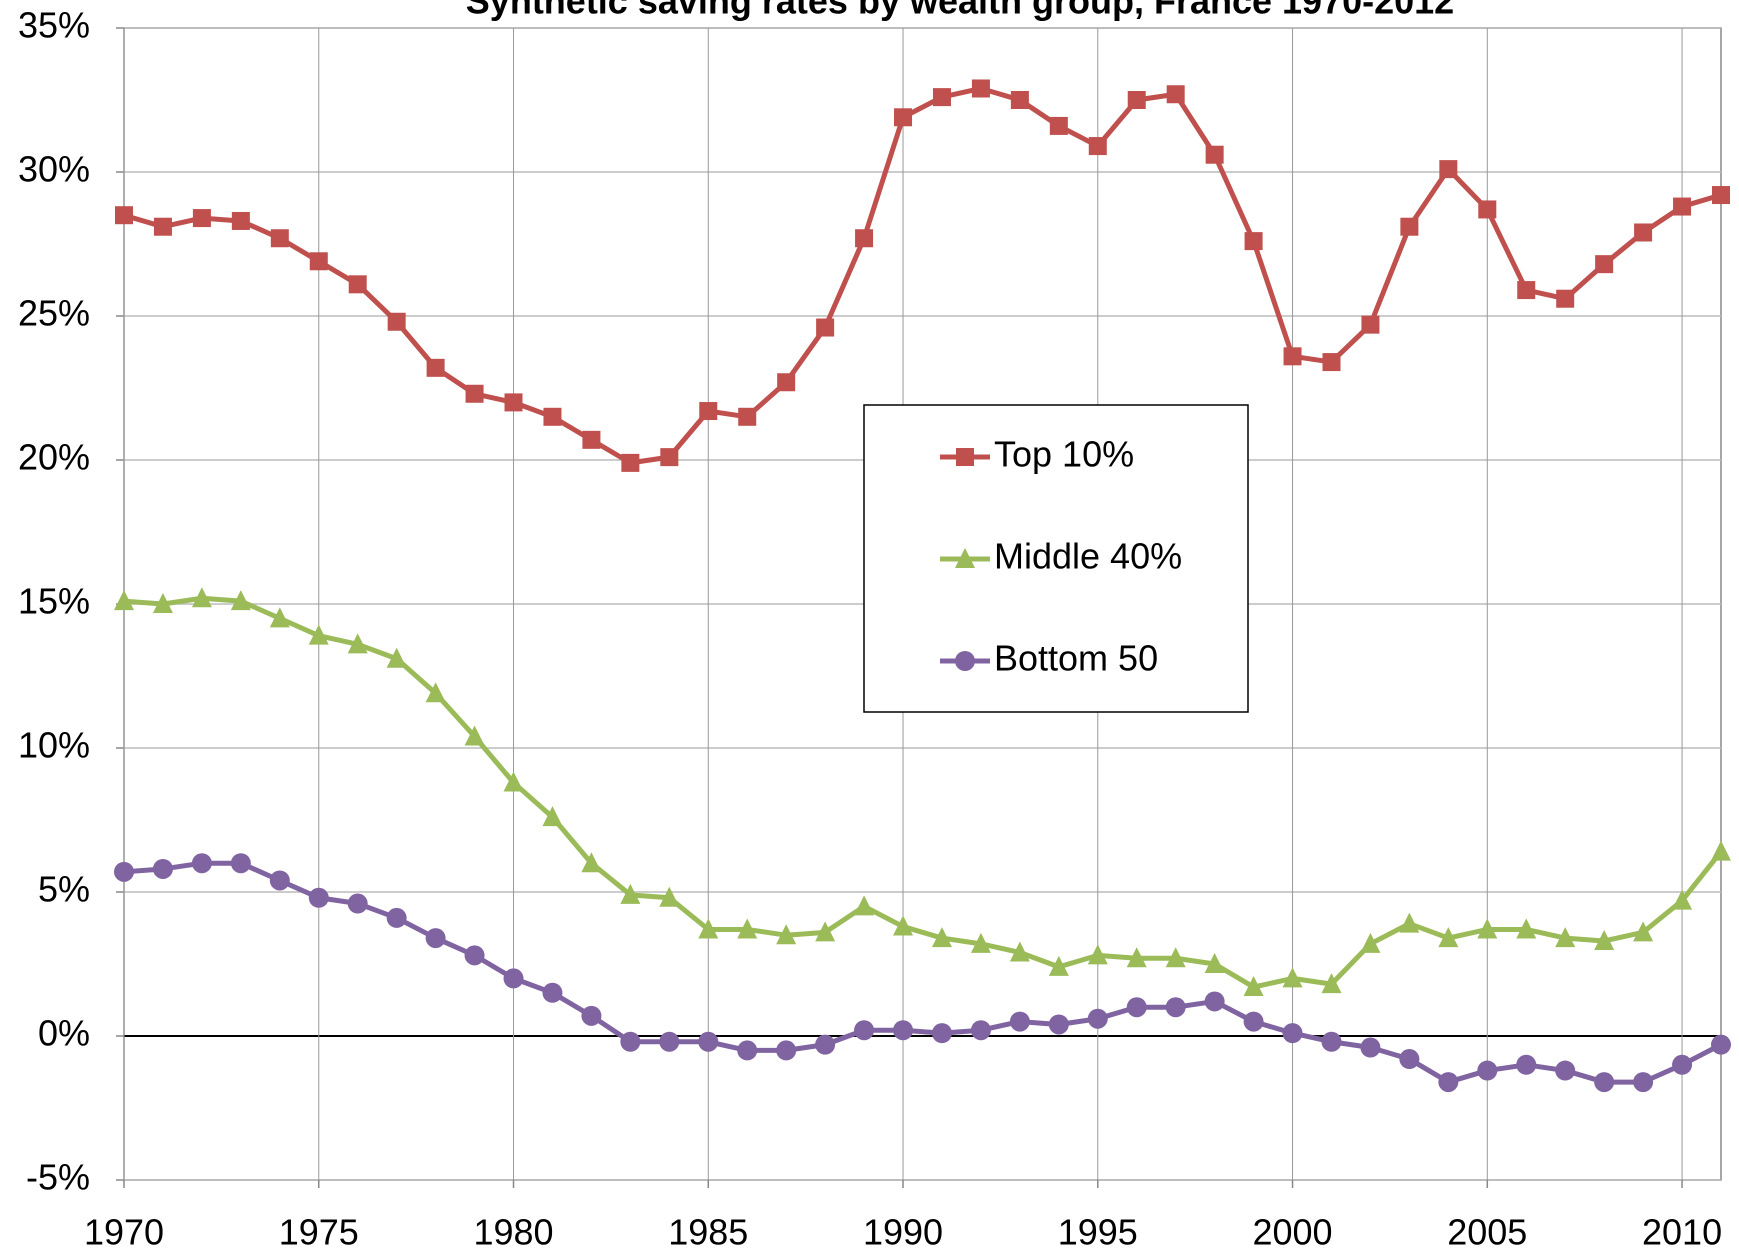  I want to click on x-tick-label: 2005, so click(1487, 1232).